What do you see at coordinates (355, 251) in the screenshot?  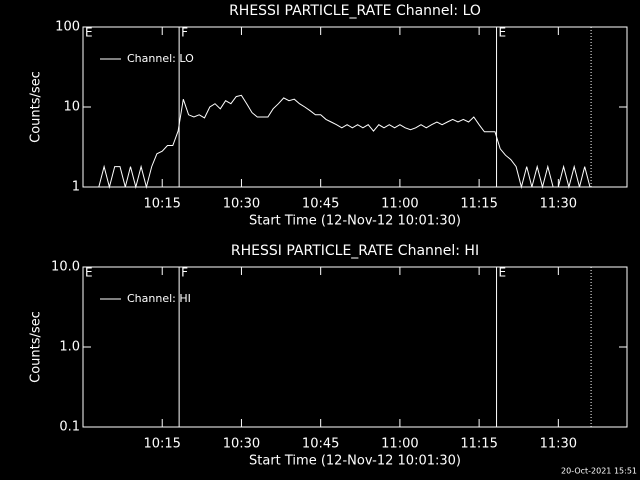 I see `chart-title: RHESSI PARTICLE_RATE Channel: HI` at bounding box center [355, 251].